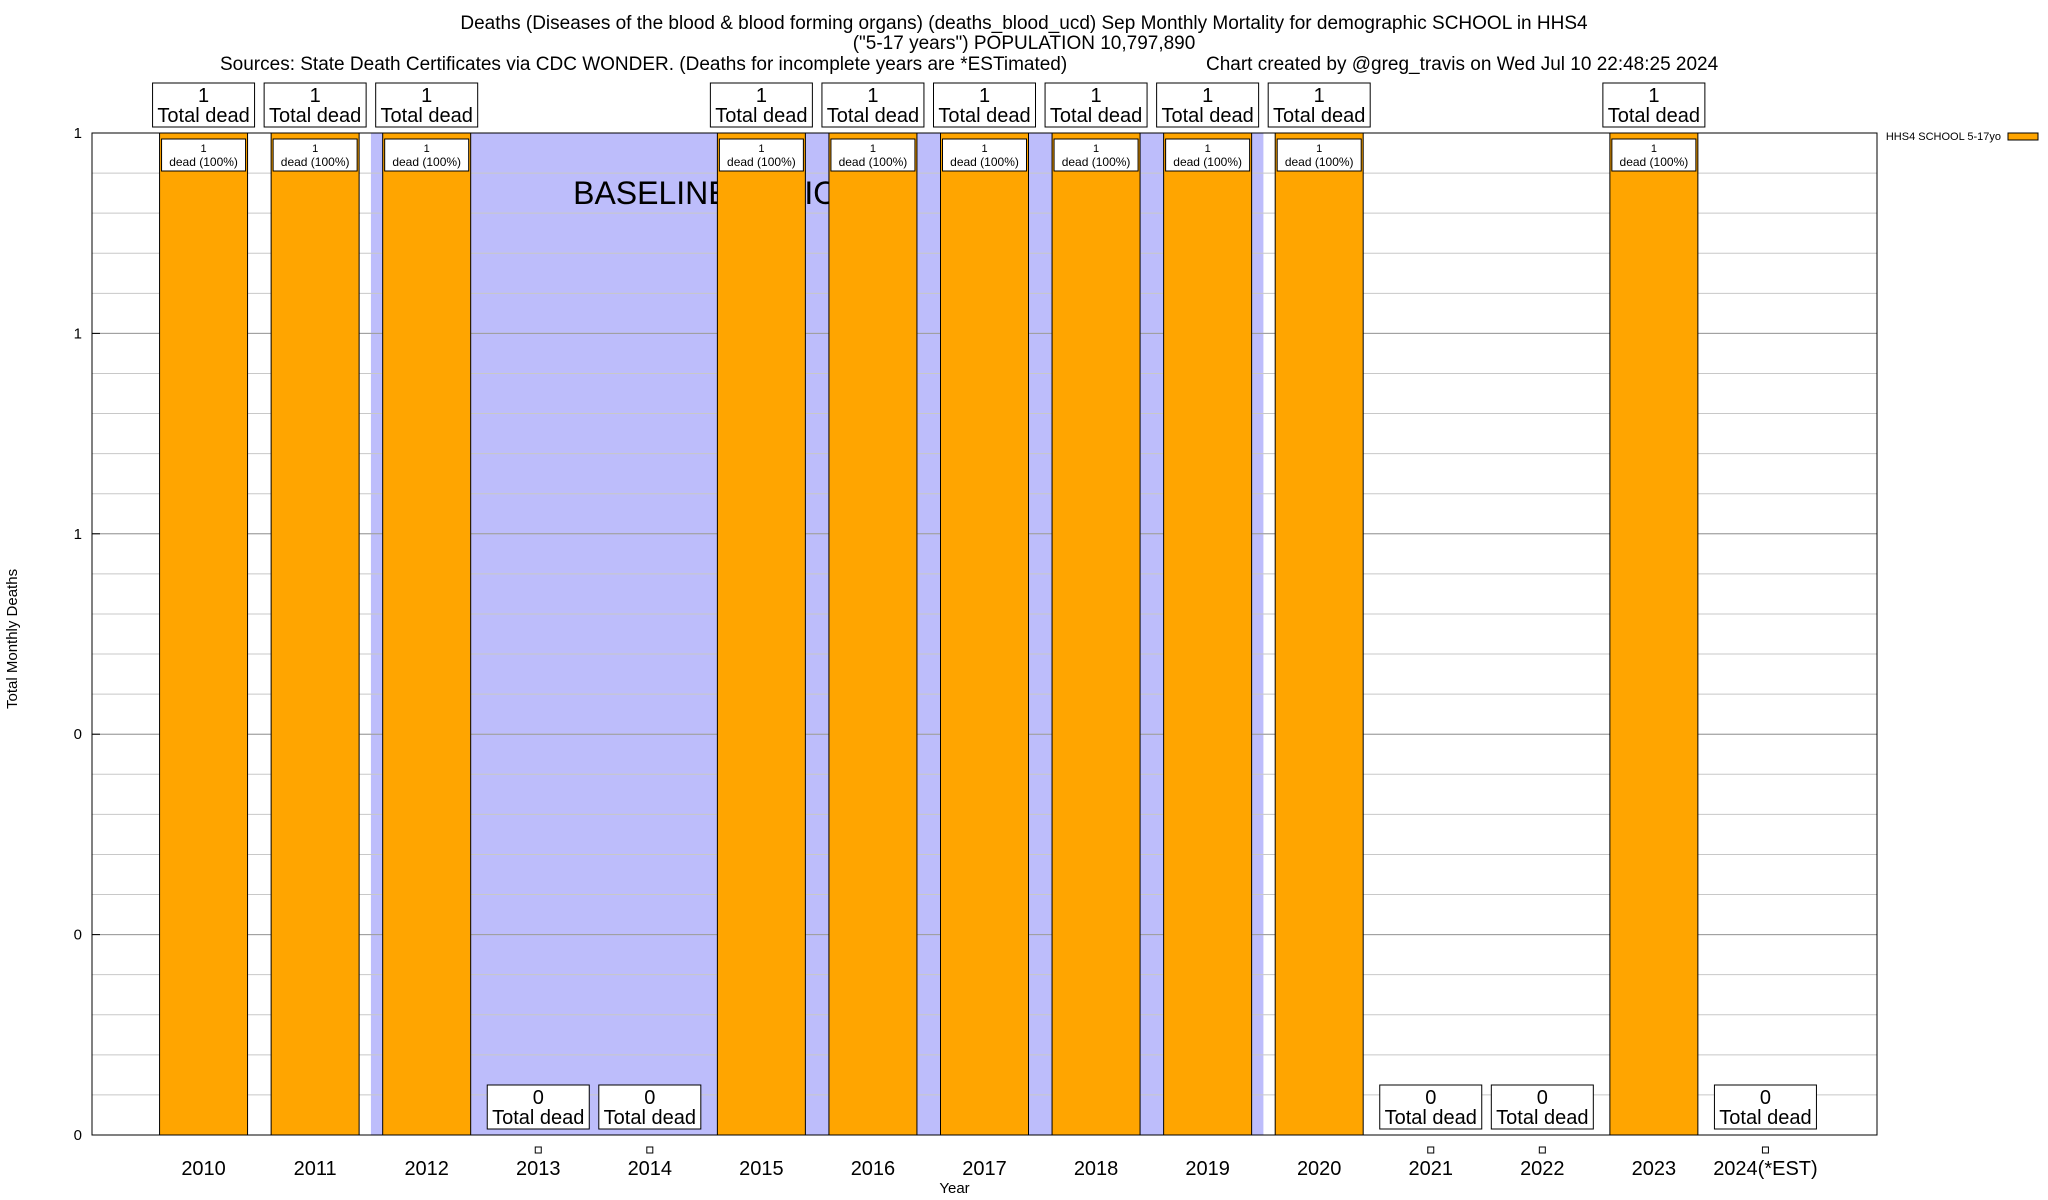  What do you see at coordinates (1096, 1169) in the screenshot?
I see `x-tick-label: 2018` at bounding box center [1096, 1169].